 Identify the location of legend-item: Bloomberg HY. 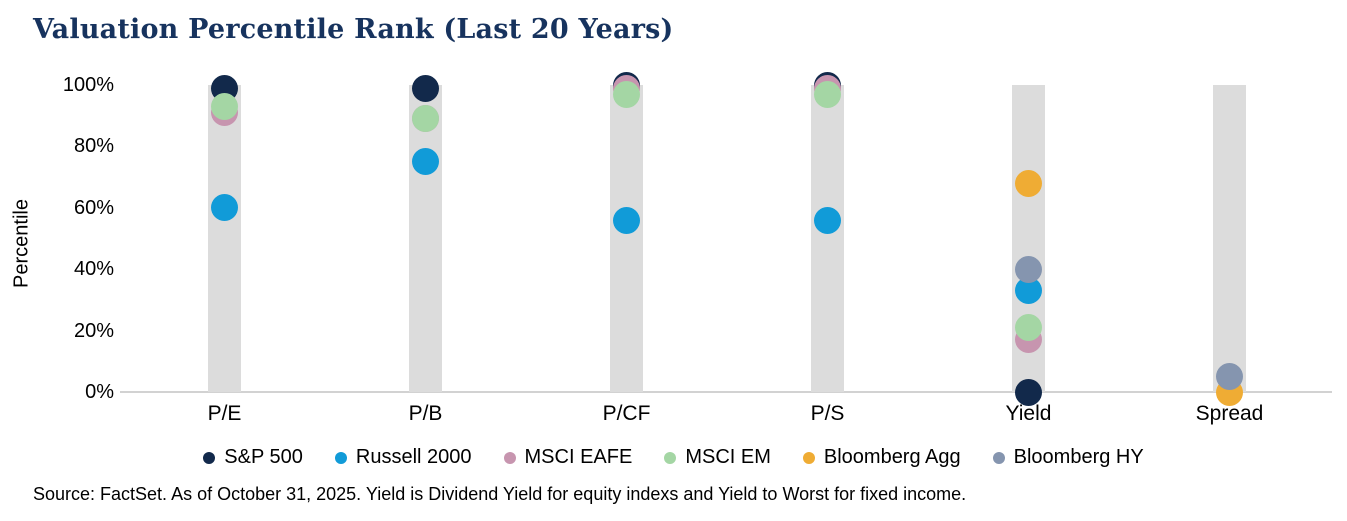
(1068, 457).